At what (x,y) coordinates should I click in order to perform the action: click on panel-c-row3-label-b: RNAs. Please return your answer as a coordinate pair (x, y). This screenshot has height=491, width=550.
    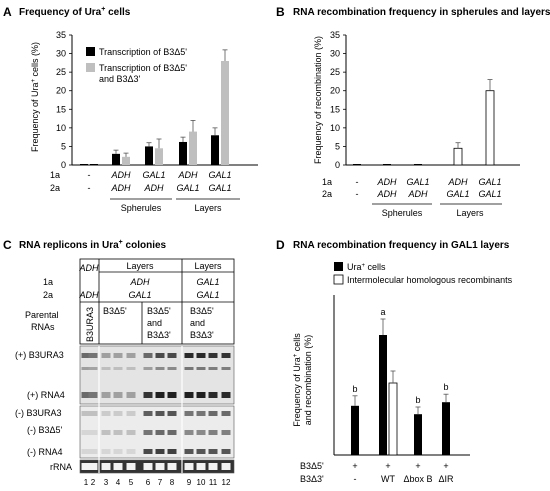
    Looking at the image, I should click on (43, 327).